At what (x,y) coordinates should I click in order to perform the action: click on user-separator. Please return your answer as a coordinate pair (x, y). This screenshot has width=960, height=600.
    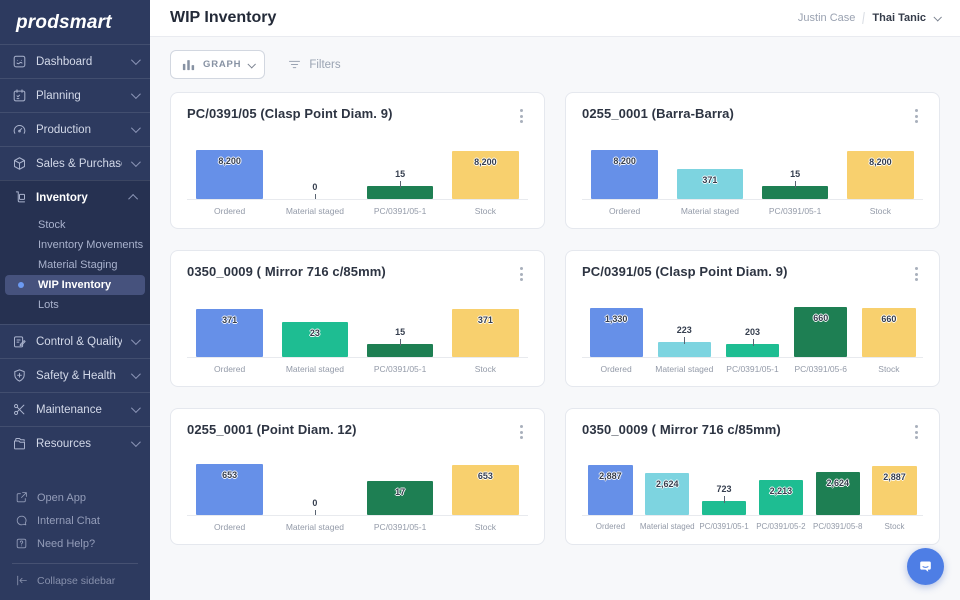
    Looking at the image, I should click on (864, 18).